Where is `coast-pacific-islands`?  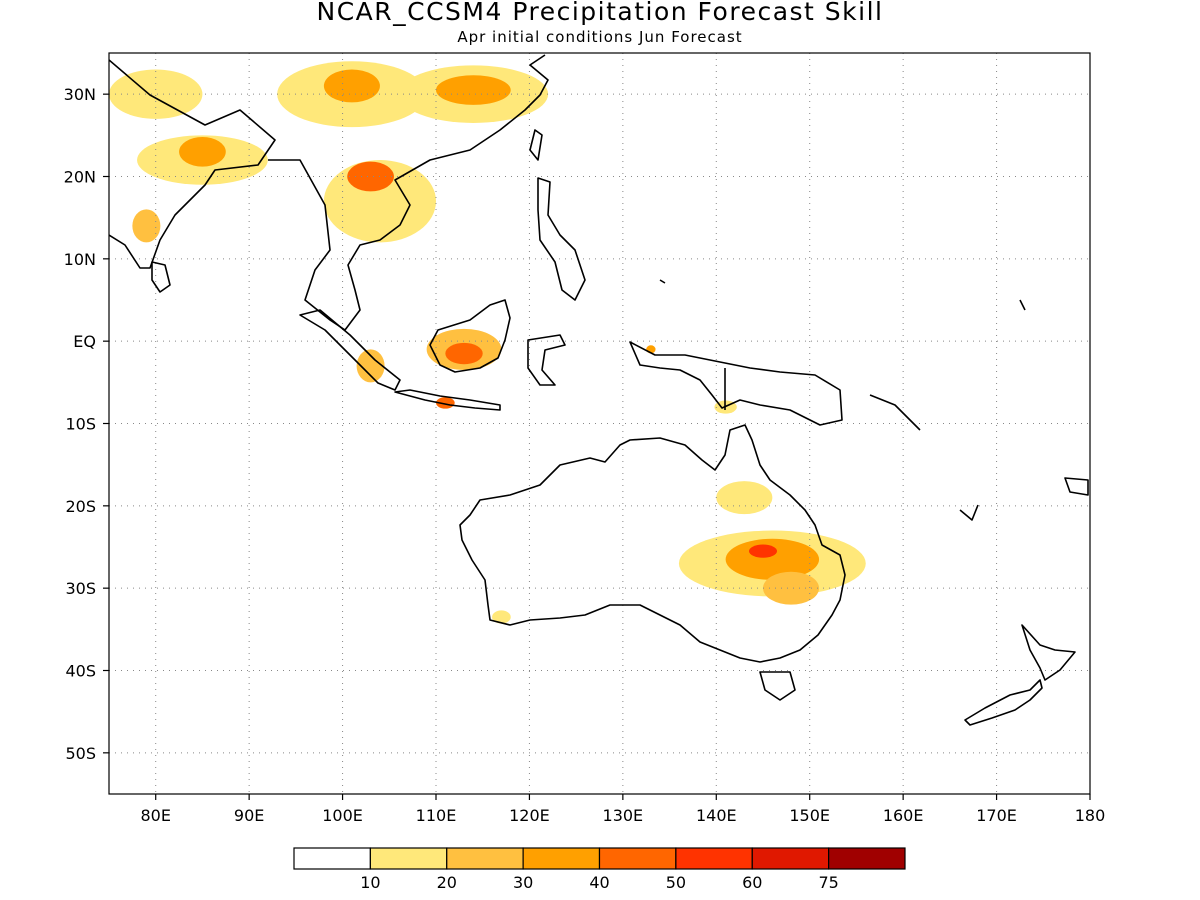
coast-pacific-islands is located at coordinates (874, 400).